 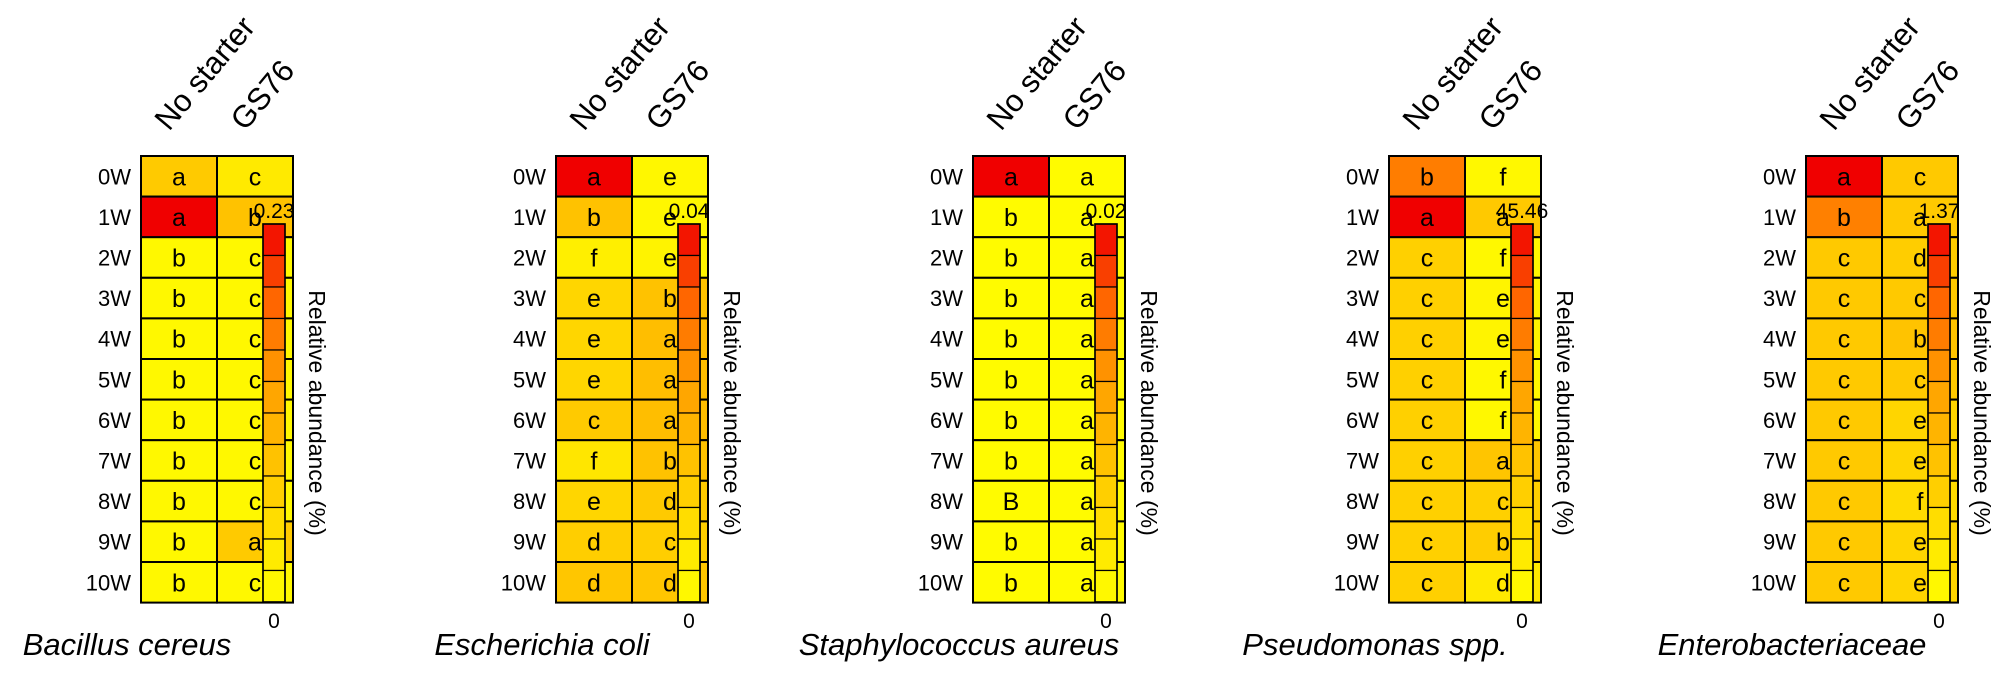 I want to click on species-title: Bacillus cereus, so click(x=127, y=644).